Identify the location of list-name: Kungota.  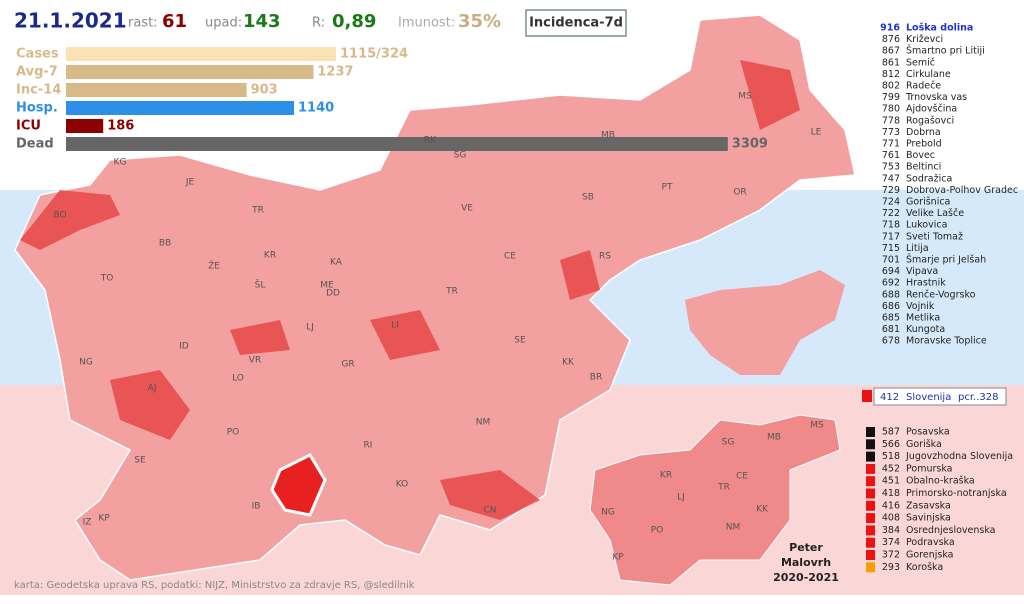
(925, 329).